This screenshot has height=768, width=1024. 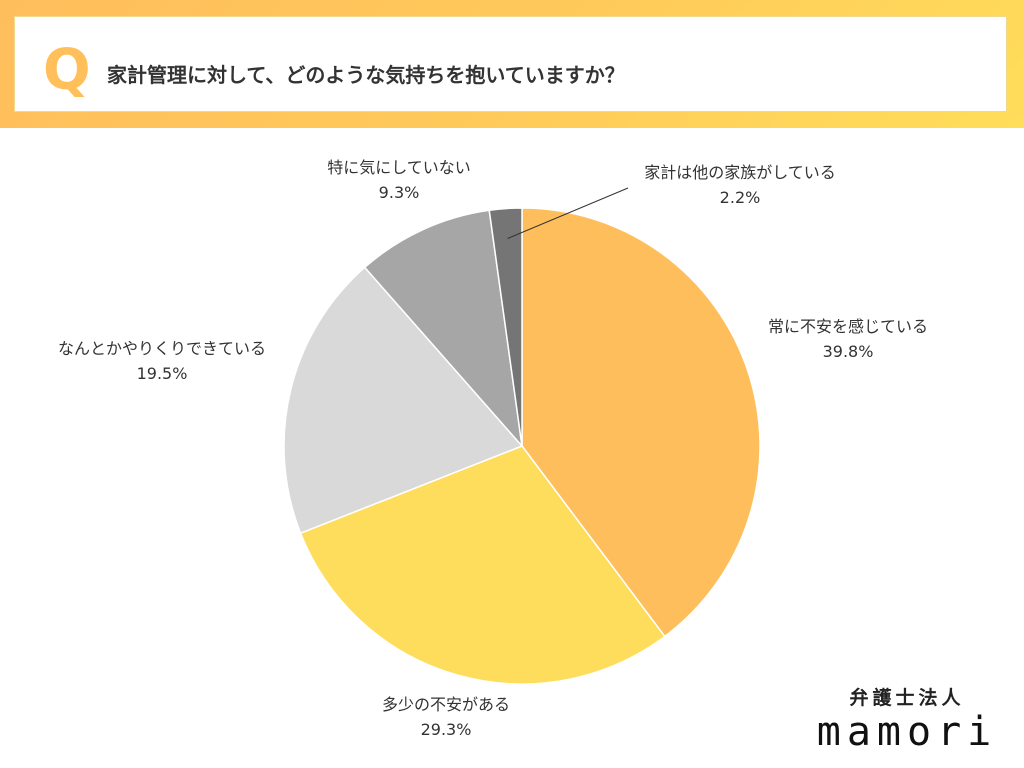 I want to click on slice-value-label: 2.2%, so click(x=740, y=197).